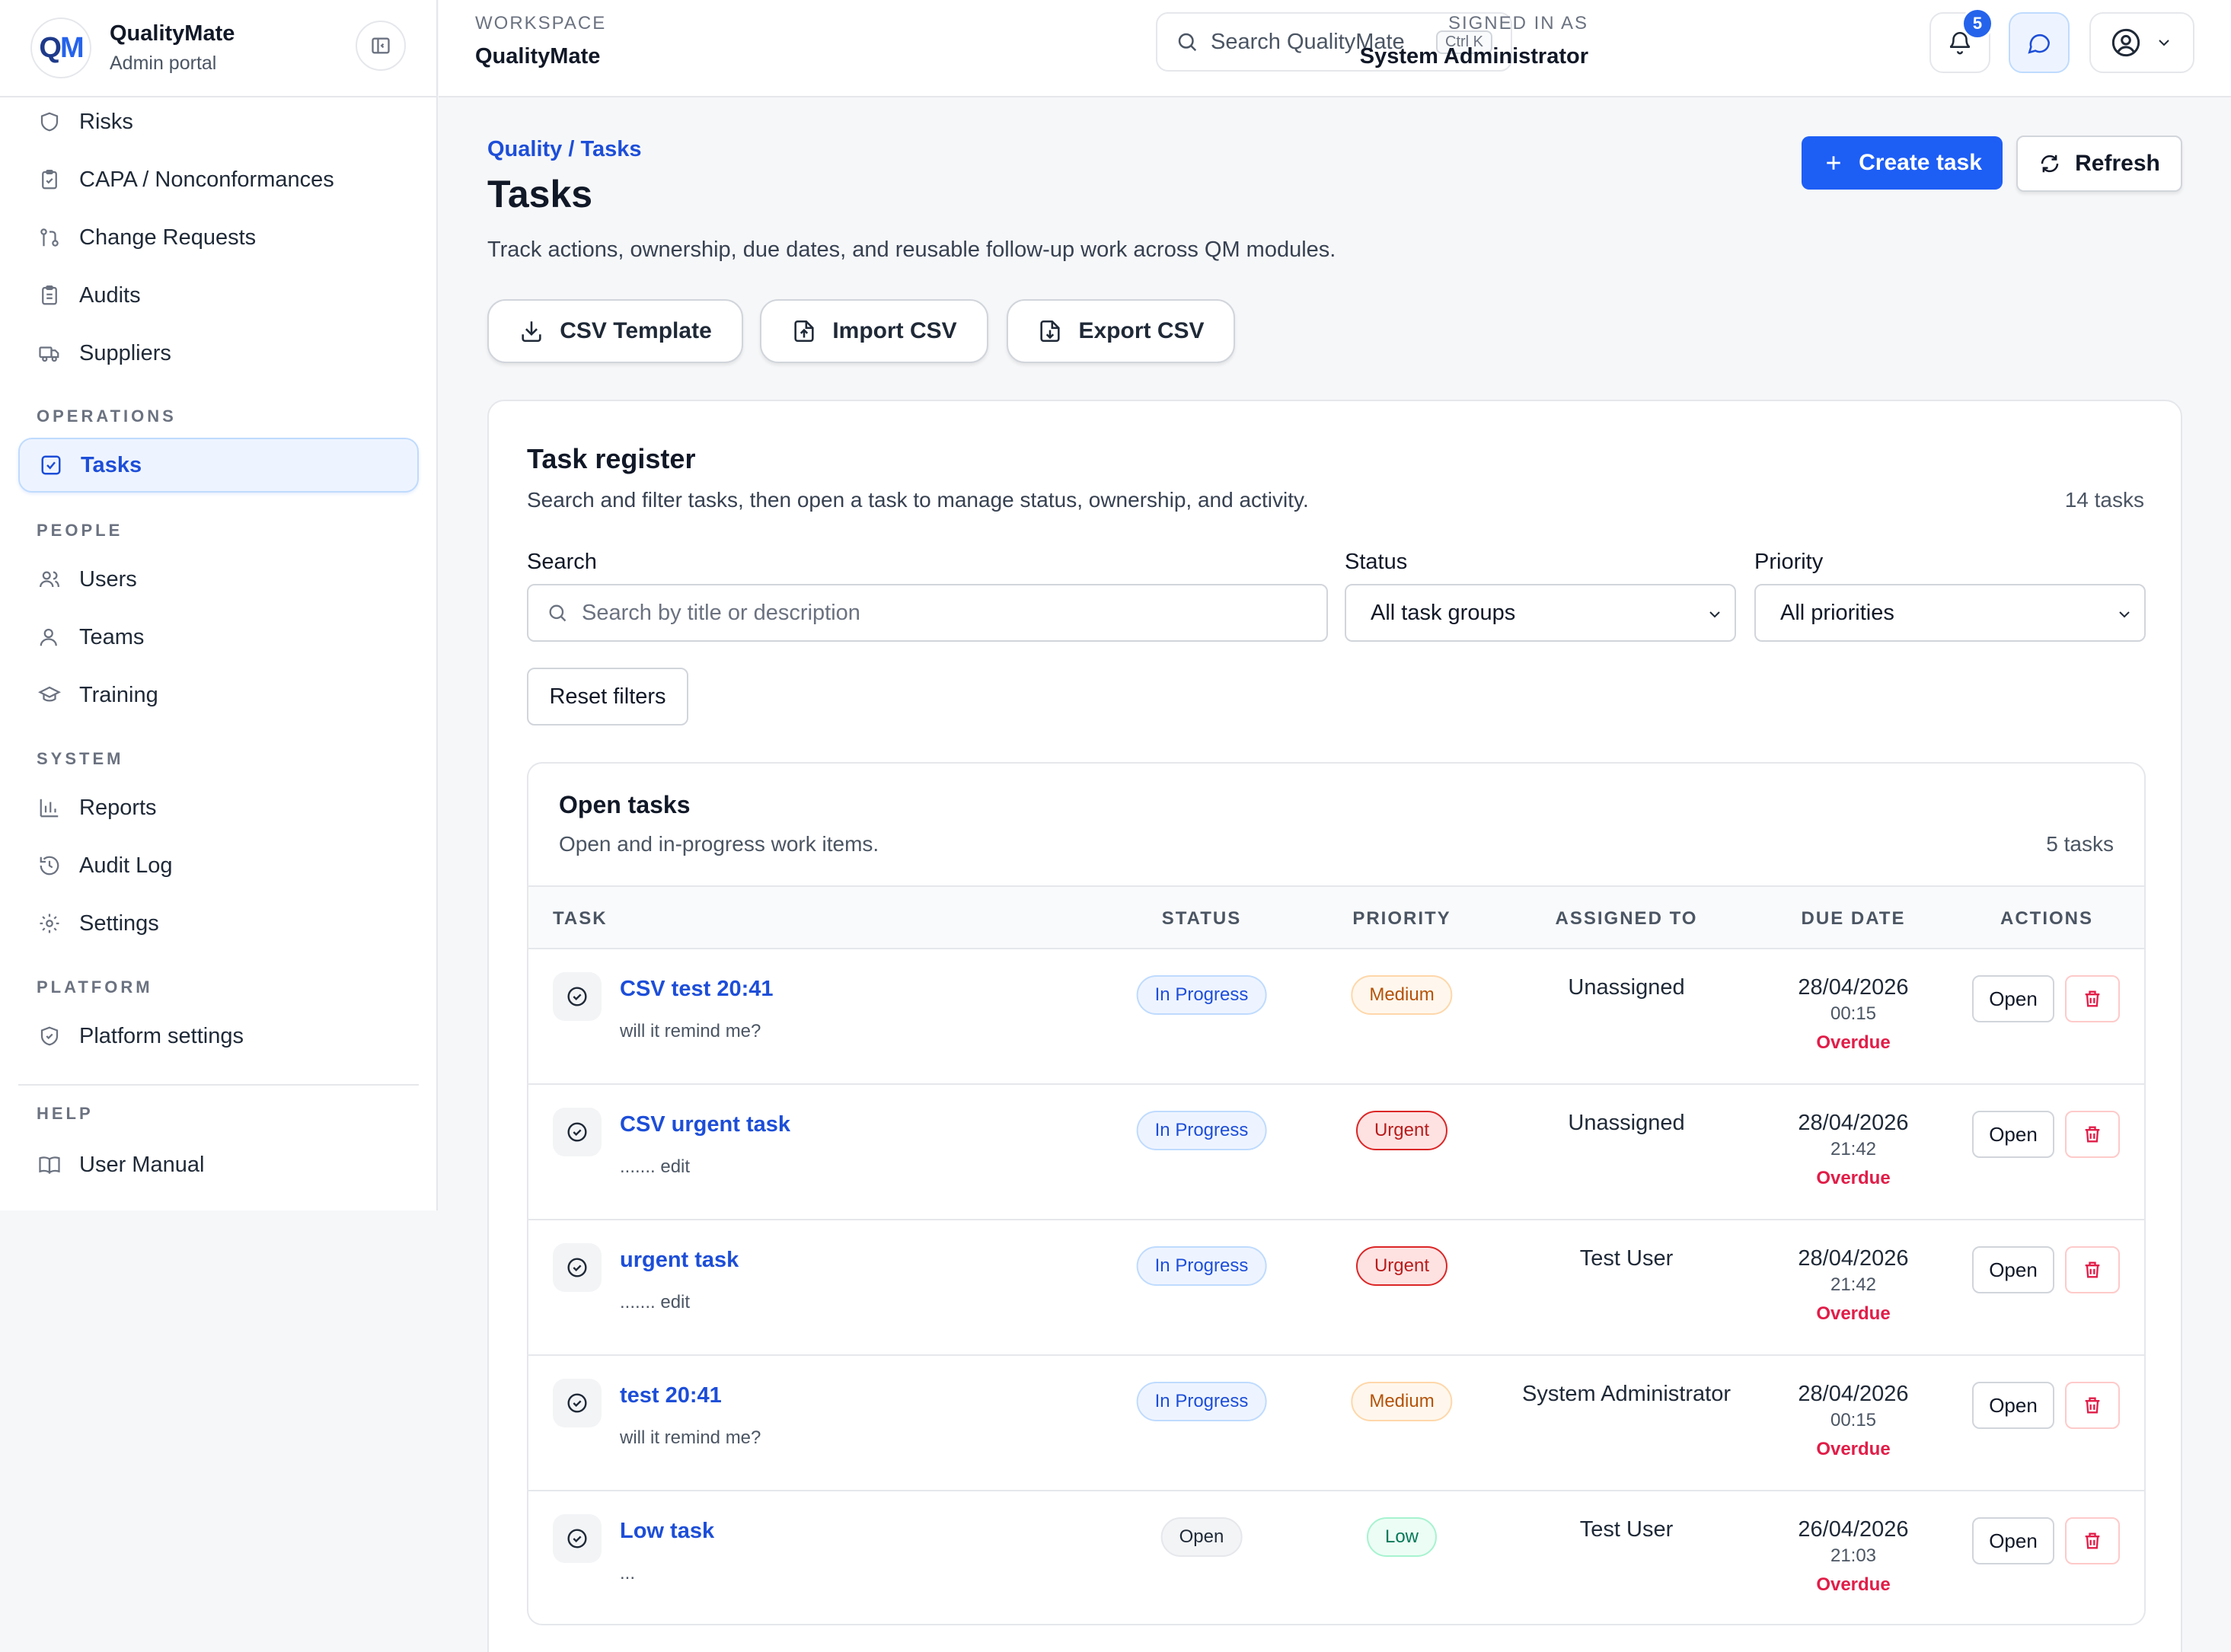 The image size is (2231, 1652). What do you see at coordinates (381, 46) in the screenshot?
I see `collapse-sidebar-button` at bounding box center [381, 46].